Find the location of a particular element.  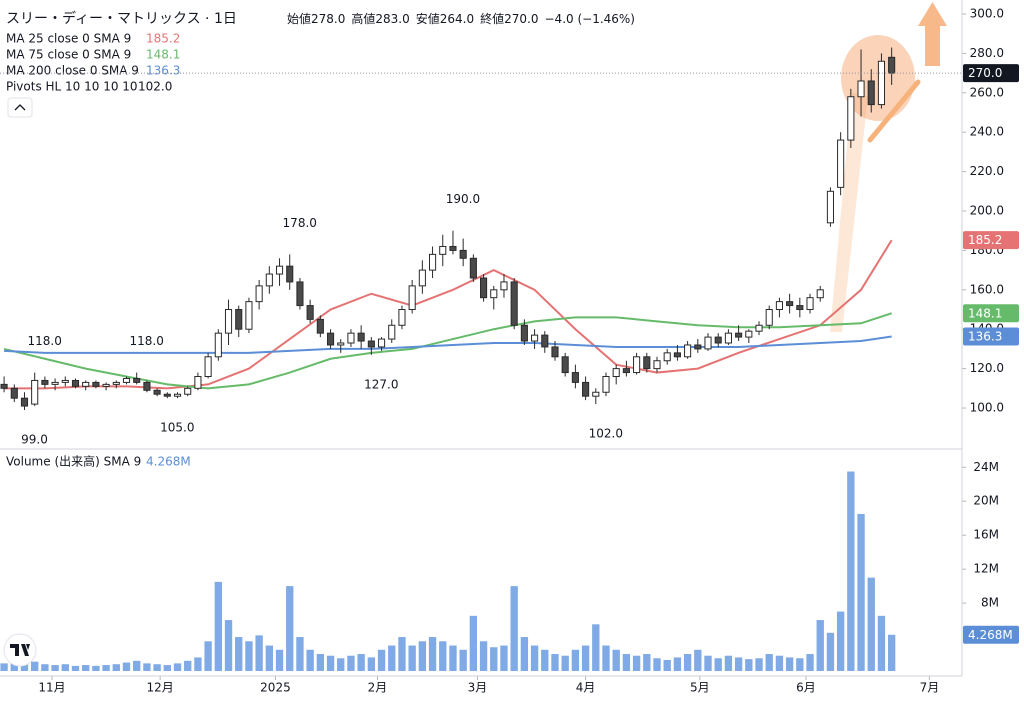

legend-name: MA 75 close 0 SMA 9 is located at coordinates (68, 55).